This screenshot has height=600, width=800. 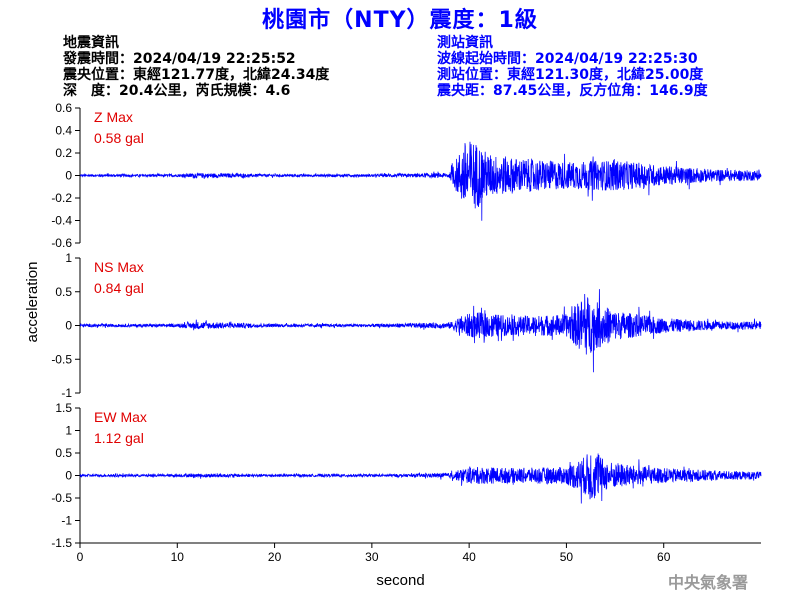 What do you see at coordinates (113, 117) in the screenshot?
I see `max-label-z: Z Max` at bounding box center [113, 117].